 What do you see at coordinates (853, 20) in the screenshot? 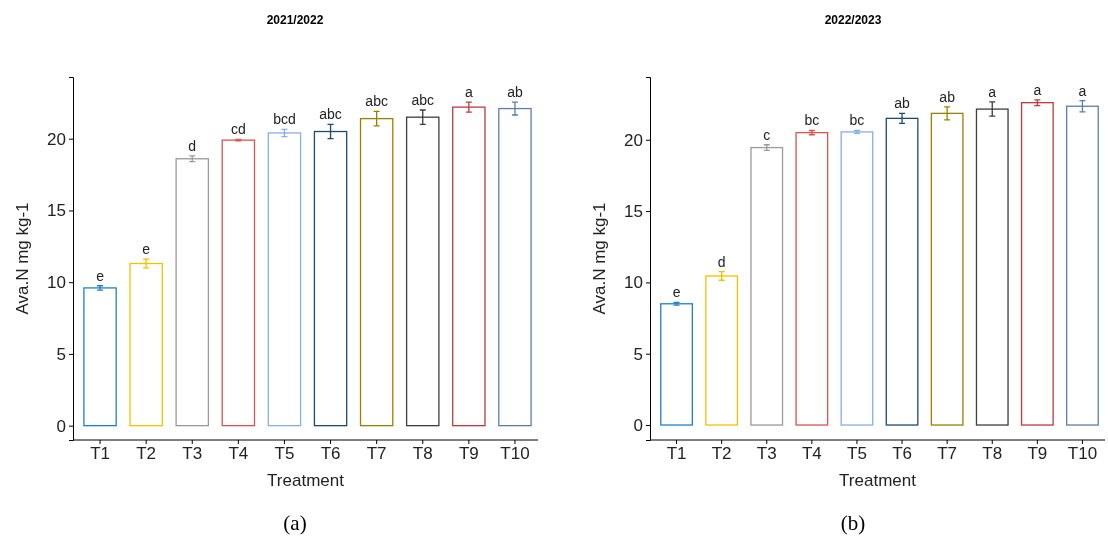
I see `chart-title: 2022/2023` at bounding box center [853, 20].